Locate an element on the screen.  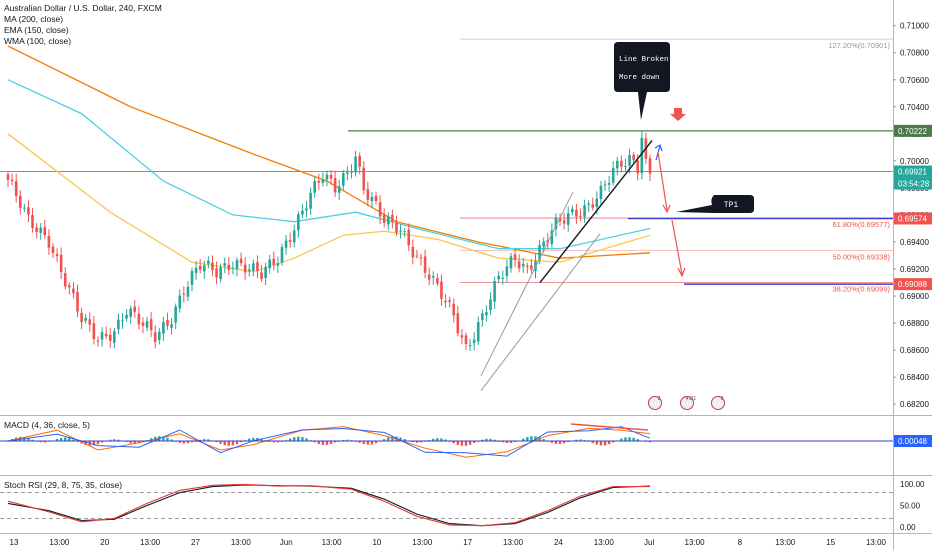
fib-label-fib_618: 61.80%(0.69577) is located at coordinates (861, 224).